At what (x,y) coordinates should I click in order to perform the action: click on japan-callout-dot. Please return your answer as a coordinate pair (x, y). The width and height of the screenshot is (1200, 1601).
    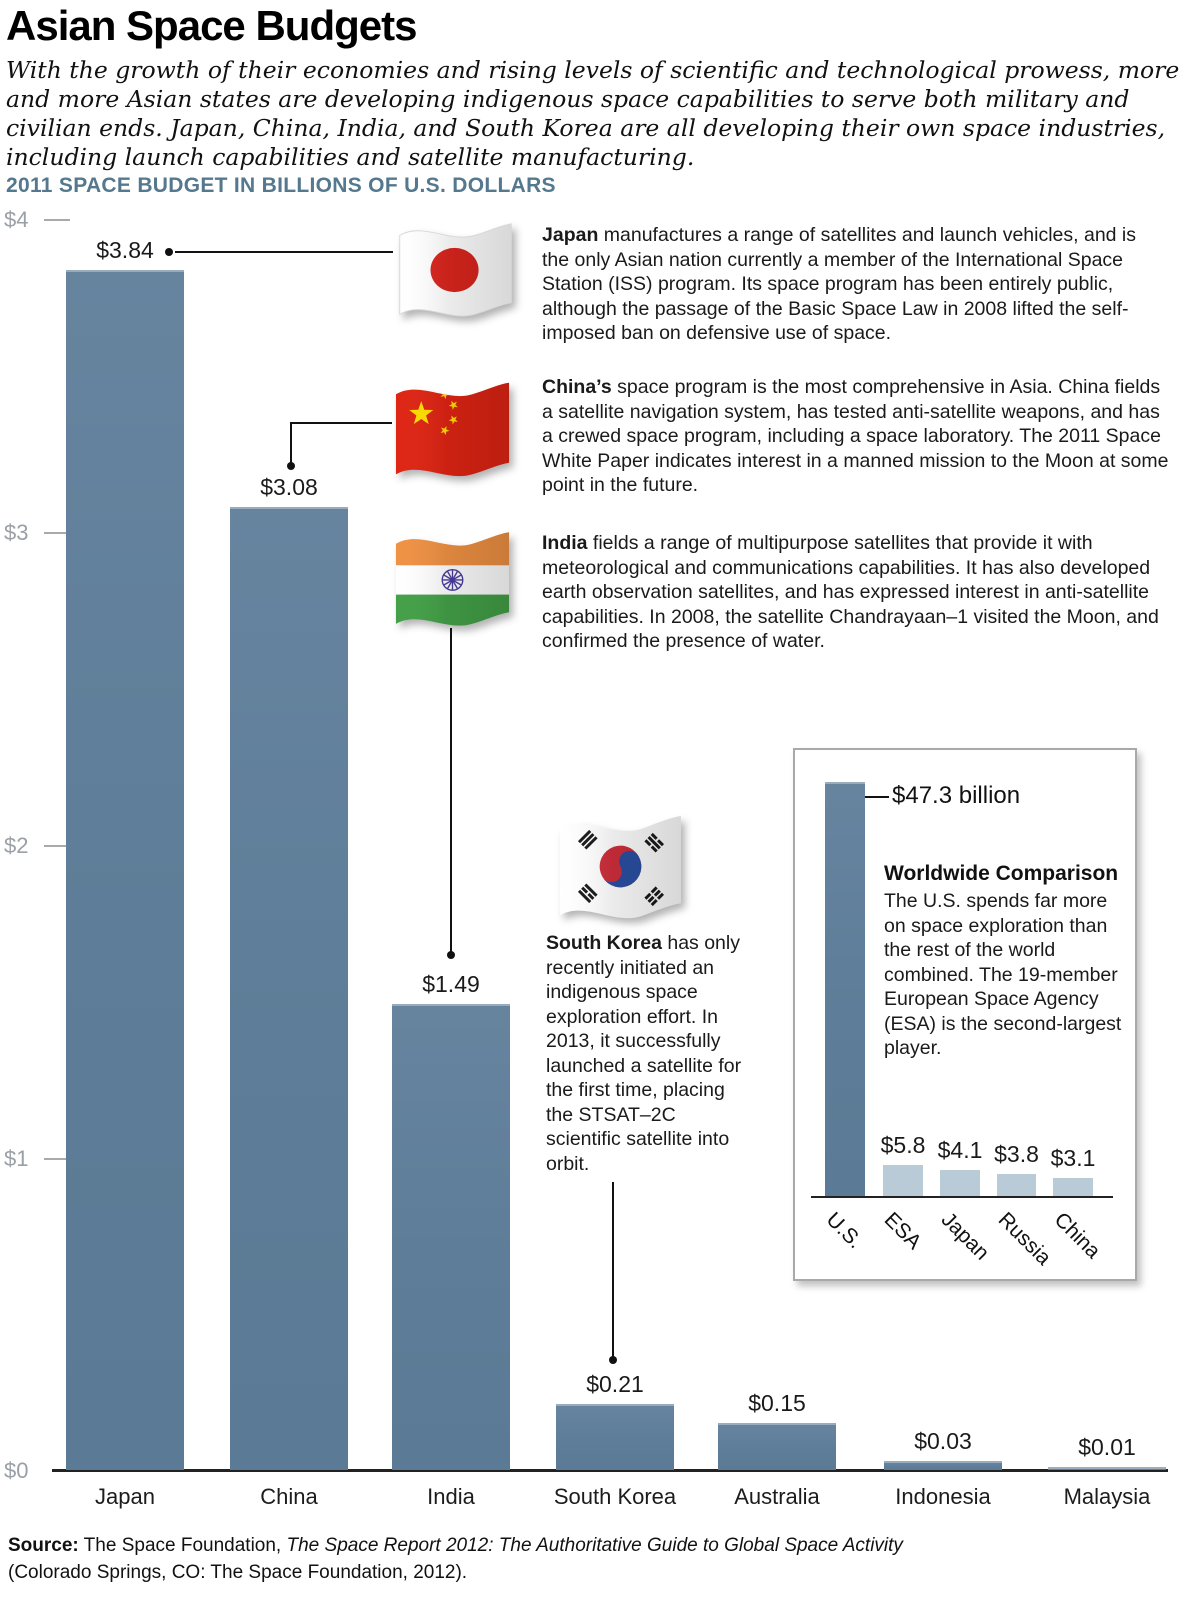
    Looking at the image, I should click on (169, 252).